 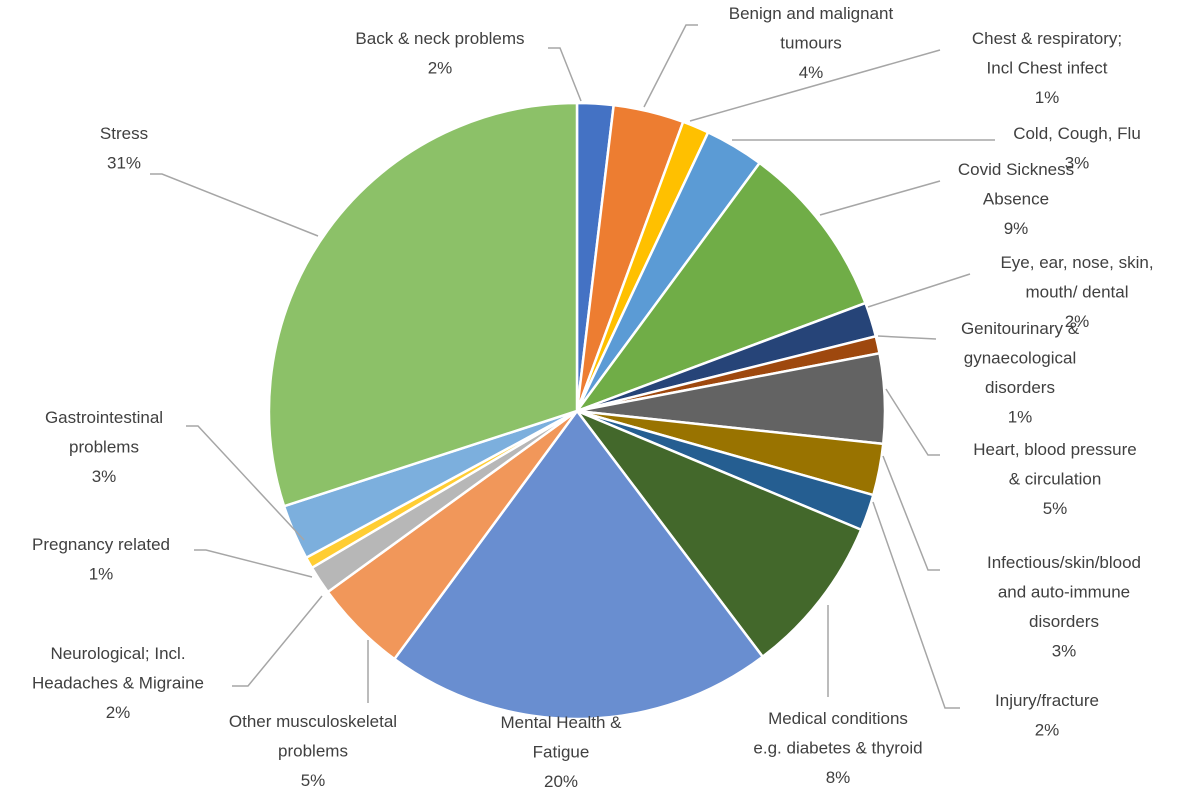 I want to click on slice-label-injury-fracture: Injury/fracture 2%, so click(x=1047, y=715).